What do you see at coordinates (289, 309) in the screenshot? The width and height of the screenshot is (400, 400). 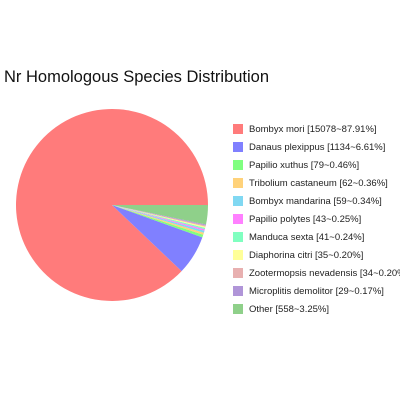 I see `legend-label: Other [558~3.25%]` at bounding box center [289, 309].